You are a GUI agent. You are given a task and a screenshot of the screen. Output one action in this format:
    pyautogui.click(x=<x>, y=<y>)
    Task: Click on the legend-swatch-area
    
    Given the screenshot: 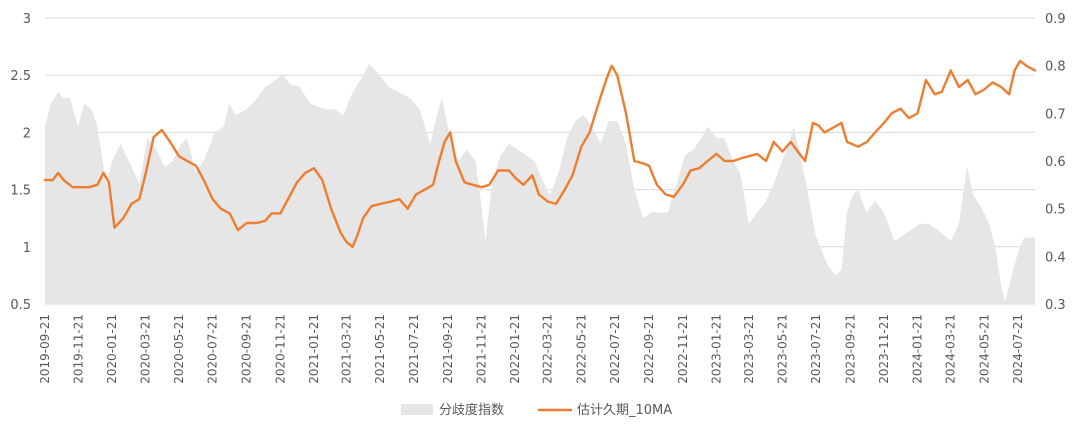 What is the action you would take?
    pyautogui.click(x=417, y=409)
    